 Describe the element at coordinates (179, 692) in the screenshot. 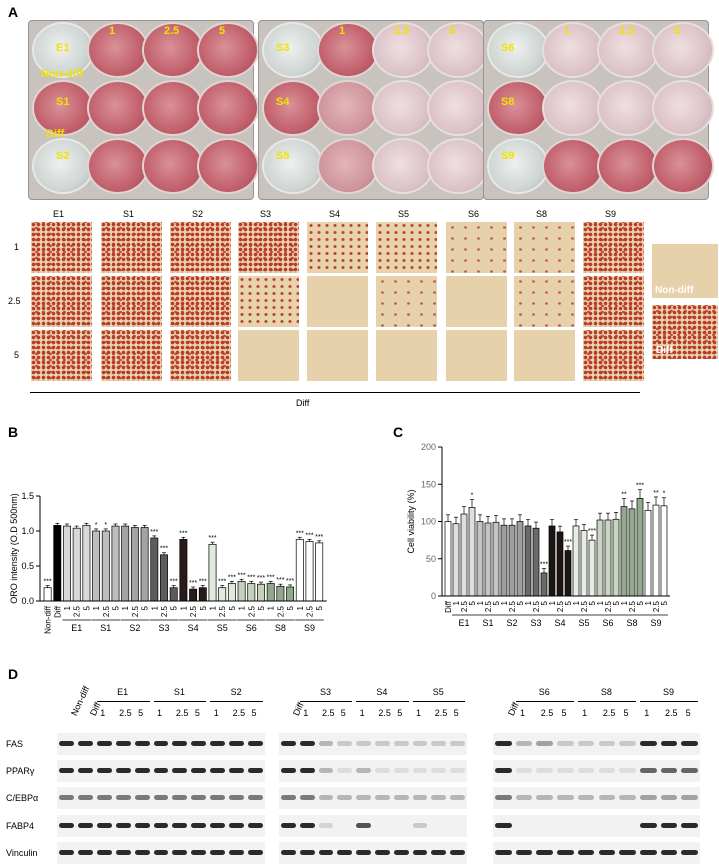

I see `group-label: S1` at that location.